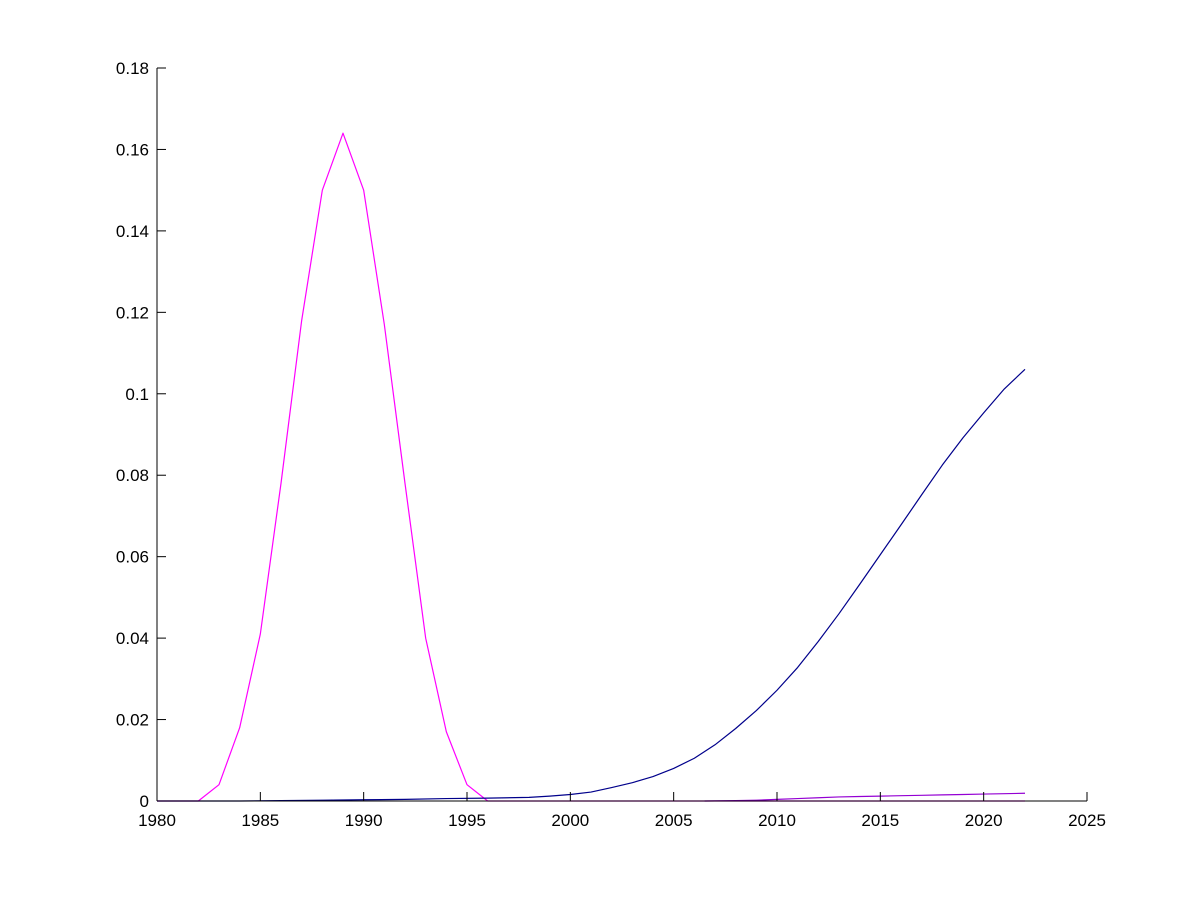  What do you see at coordinates (144, 801) in the screenshot?
I see `y-tick-label: 0` at bounding box center [144, 801].